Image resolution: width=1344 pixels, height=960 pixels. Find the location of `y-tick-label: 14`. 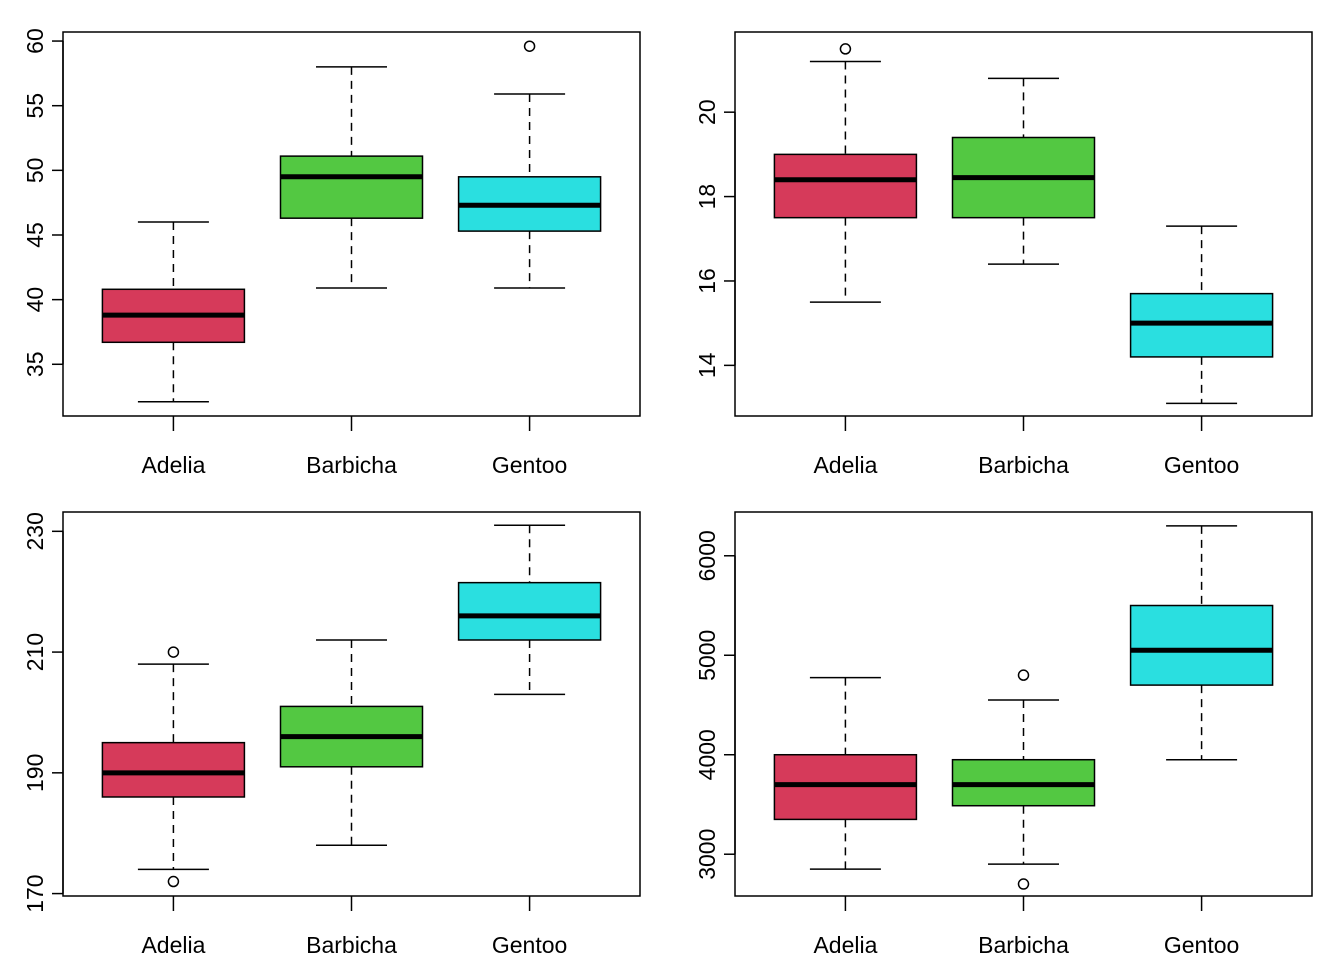

y-tick-label: 14 is located at coordinates (707, 365).